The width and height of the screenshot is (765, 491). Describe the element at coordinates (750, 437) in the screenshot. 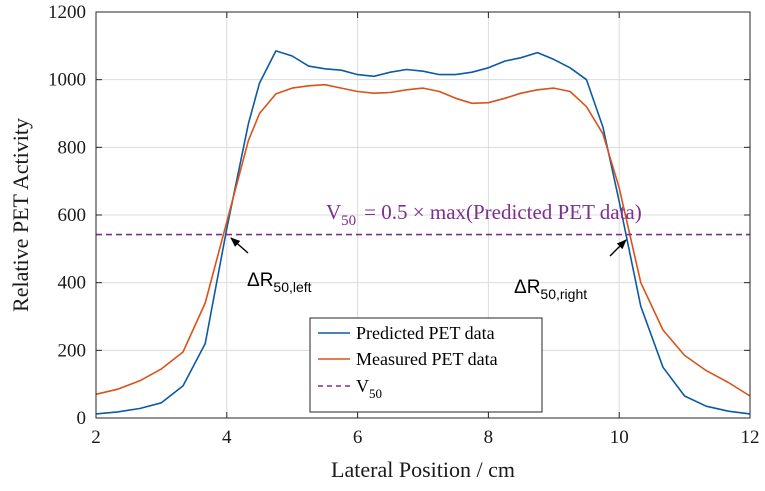

I see `x-tick-label: 12` at that location.